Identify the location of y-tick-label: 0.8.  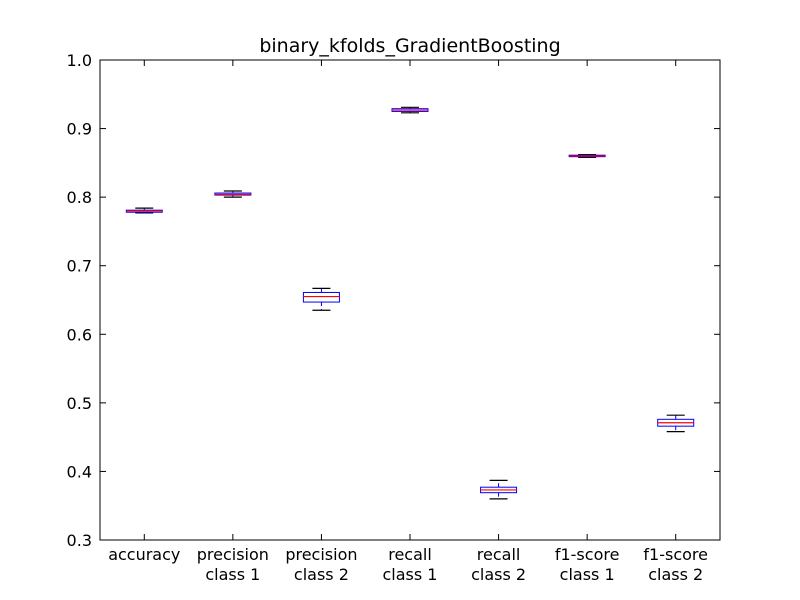
(79, 197).